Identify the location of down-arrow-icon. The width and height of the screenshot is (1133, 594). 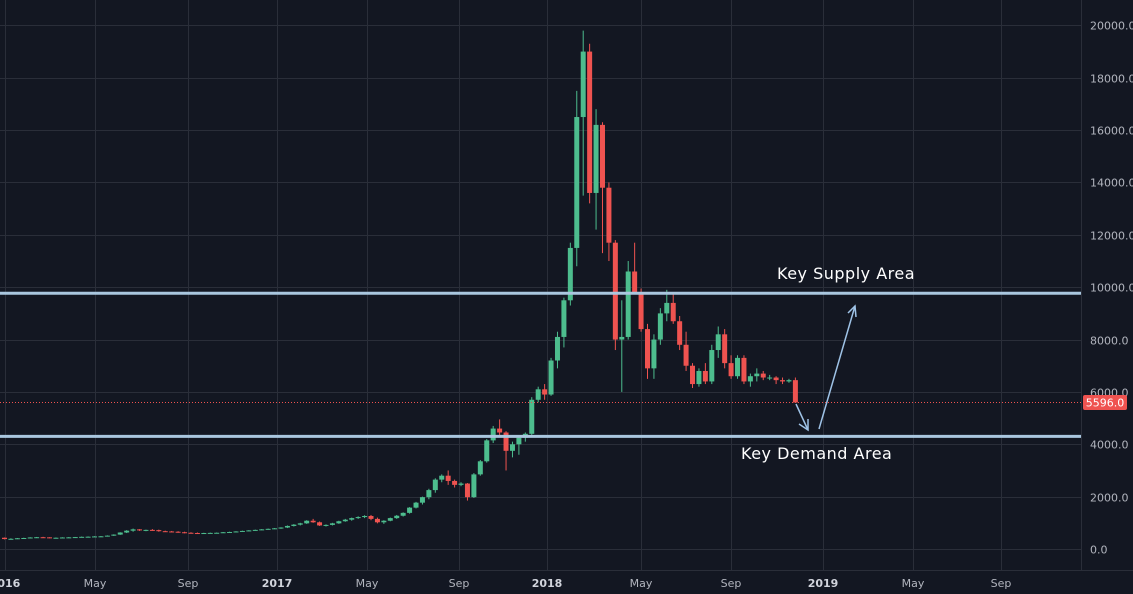
(802, 417).